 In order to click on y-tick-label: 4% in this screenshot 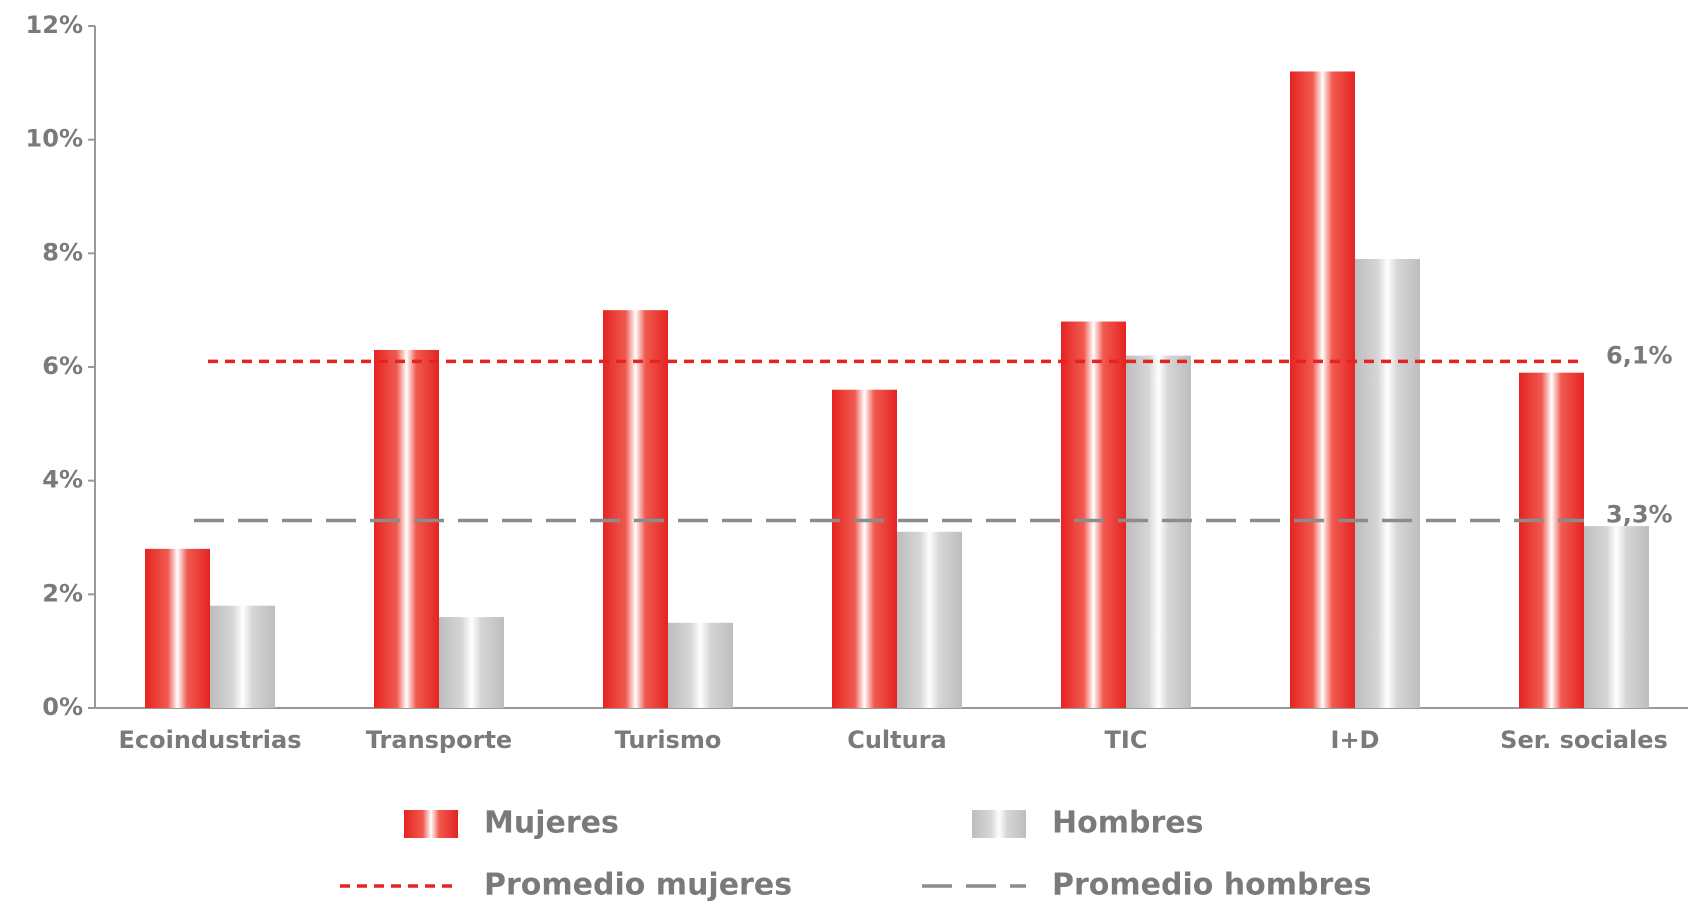, I will do `click(62, 480)`.